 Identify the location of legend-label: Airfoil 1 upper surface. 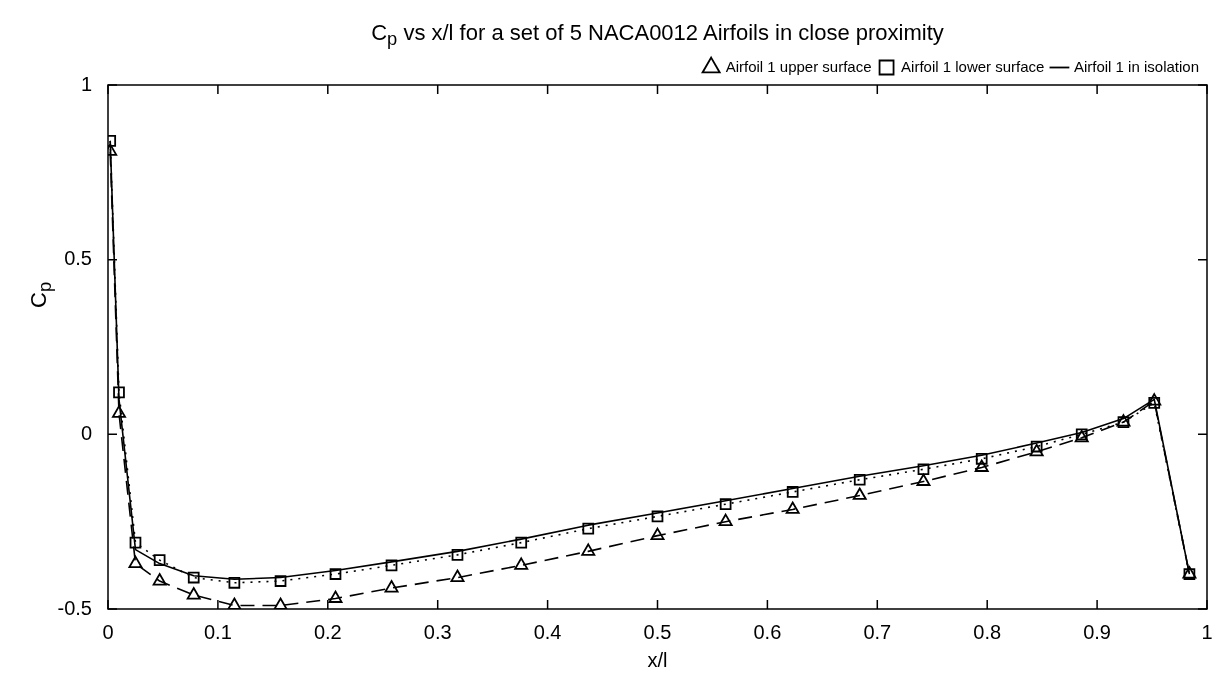
(798, 66).